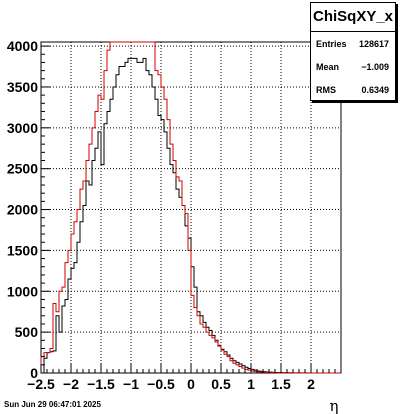 The height and width of the screenshot is (414, 400). What do you see at coordinates (191, 384) in the screenshot?
I see `x-tick-label: 0` at bounding box center [191, 384].